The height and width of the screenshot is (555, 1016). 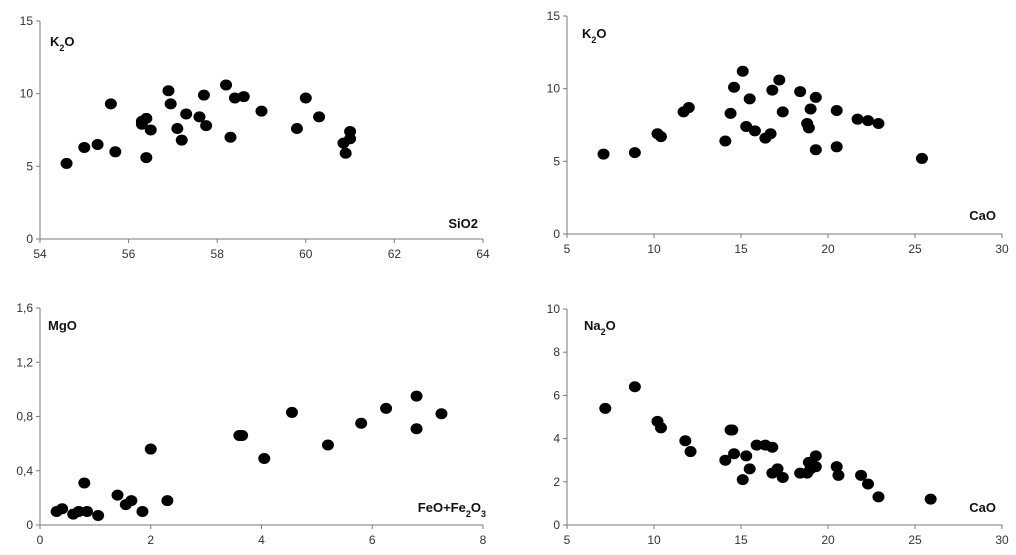 What do you see at coordinates (24, 417) in the screenshot?
I see `y-tick-label: 0,8` at bounding box center [24, 417].